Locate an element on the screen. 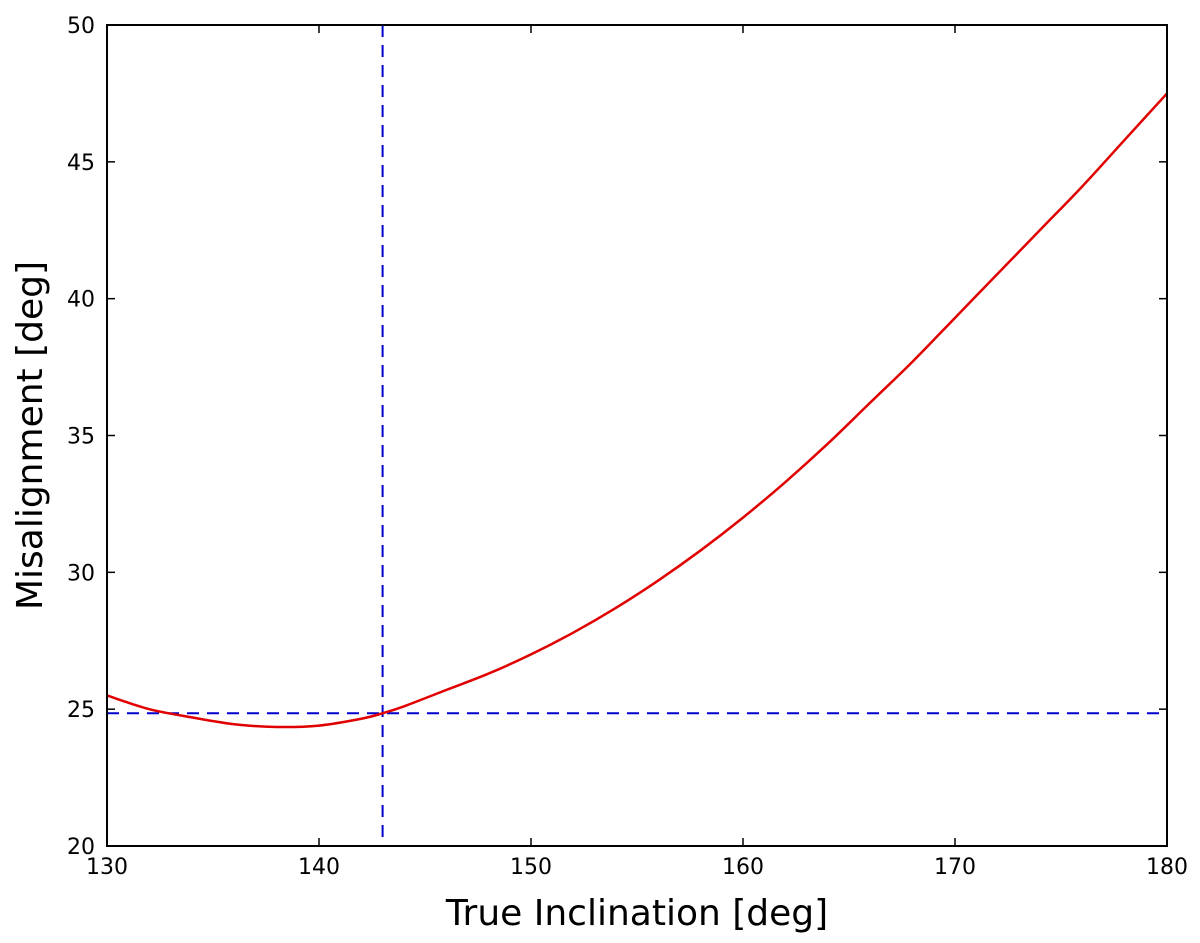 This screenshot has height=943, width=1200. y-tick-label: 20 is located at coordinates (81, 847).